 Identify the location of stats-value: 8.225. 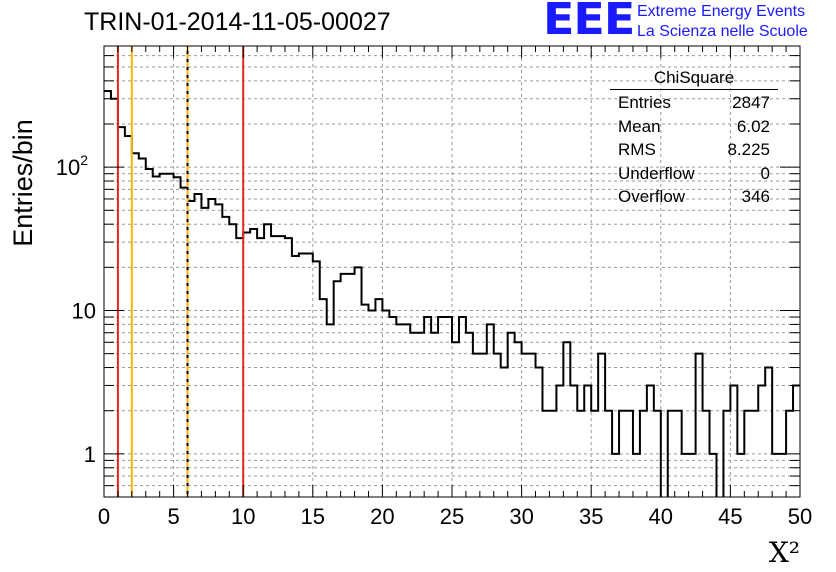
(748, 149).